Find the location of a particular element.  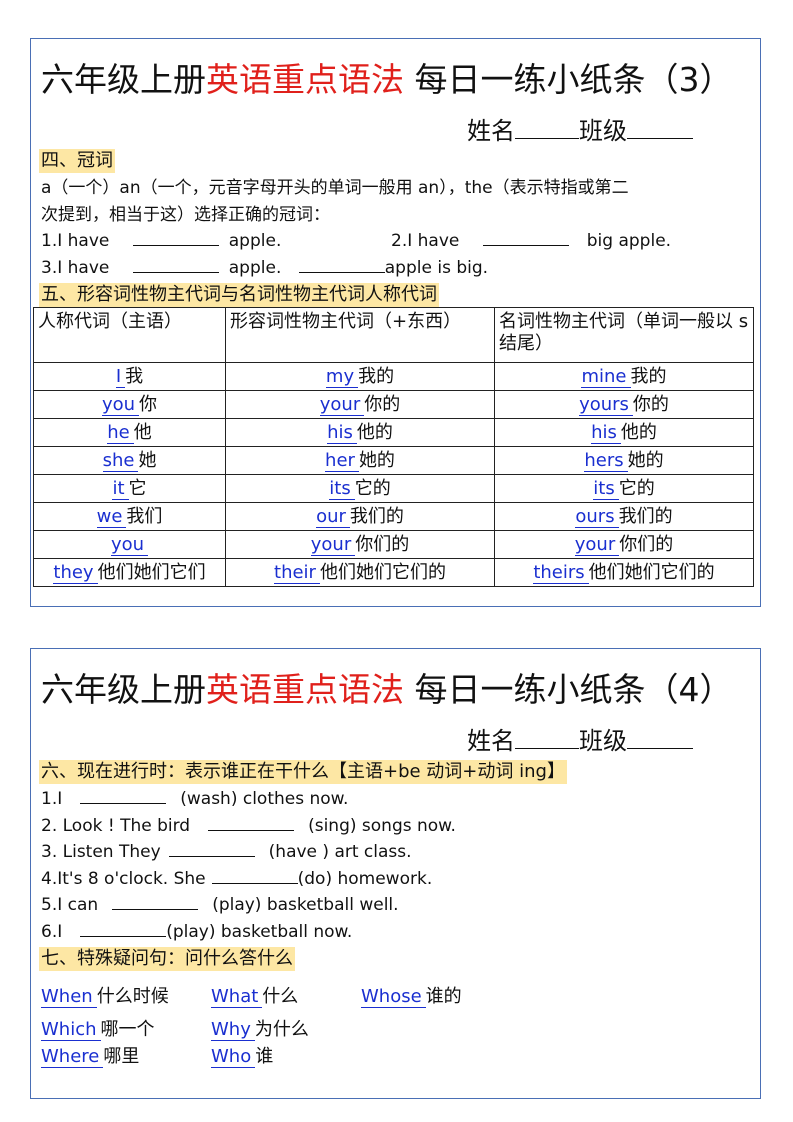

section-heading: 七、特殊疑问句：问什么答什么 is located at coordinates (167, 959).